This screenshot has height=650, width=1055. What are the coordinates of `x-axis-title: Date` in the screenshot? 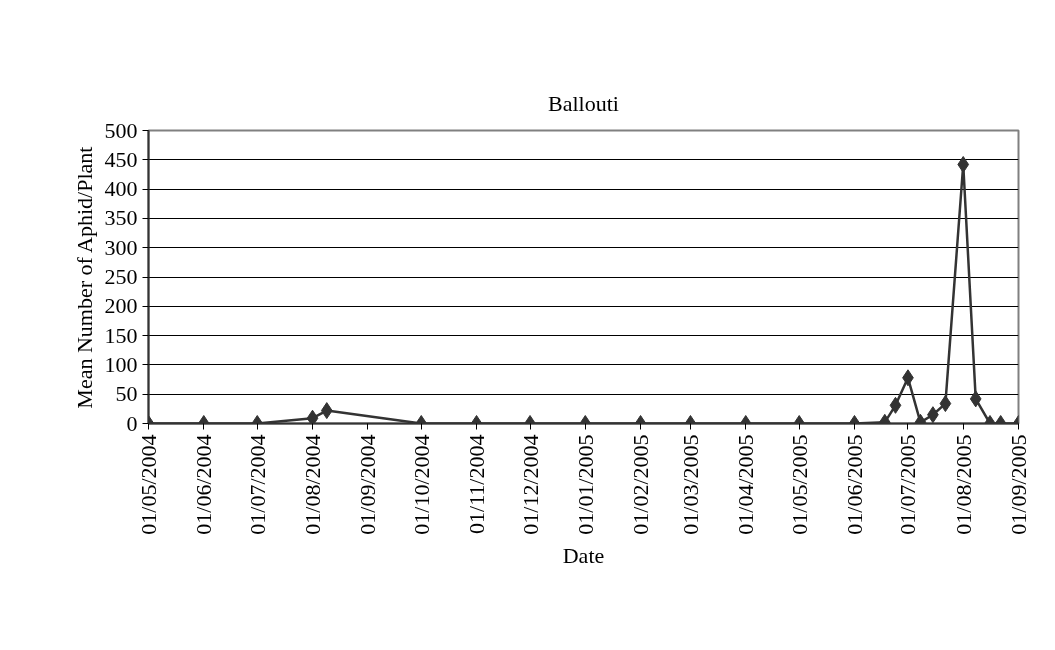 It's located at (583, 555).